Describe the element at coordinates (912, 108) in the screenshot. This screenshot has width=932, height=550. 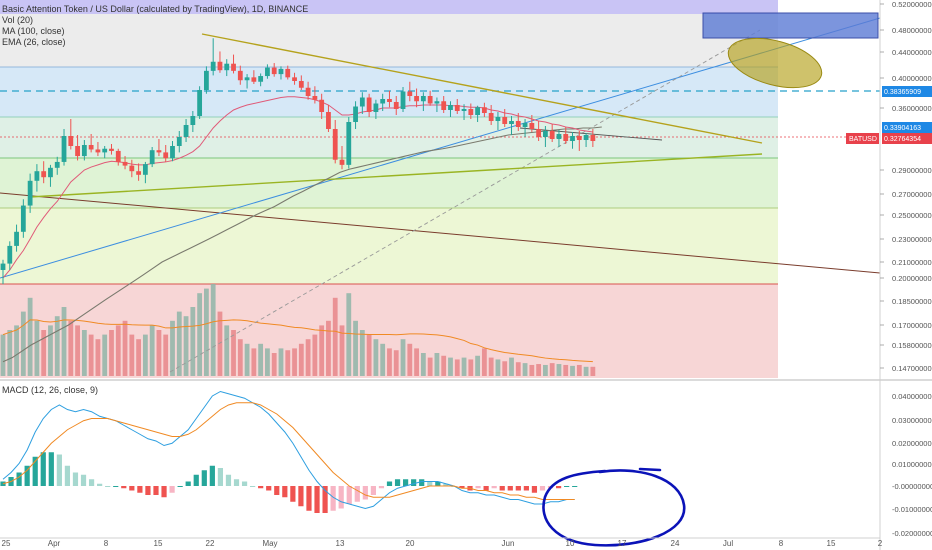
I see `price-tick-label: 0.36000000` at that location.